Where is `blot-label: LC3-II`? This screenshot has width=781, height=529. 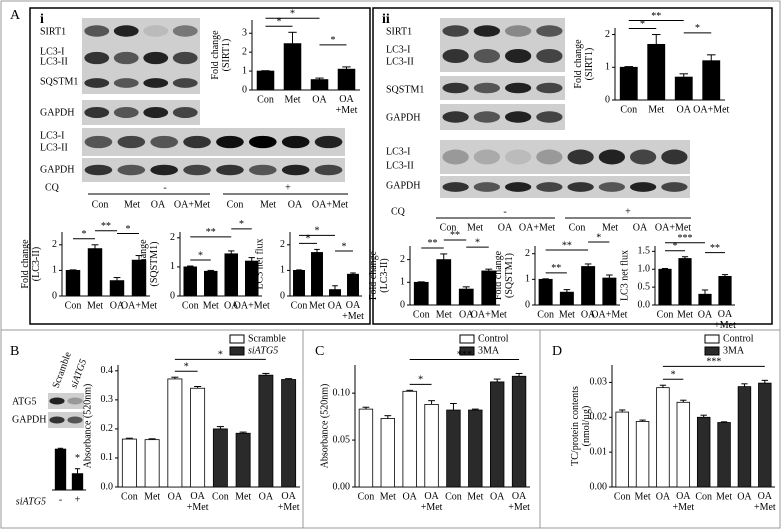 blot-label: LC3-II is located at coordinates (54, 61).